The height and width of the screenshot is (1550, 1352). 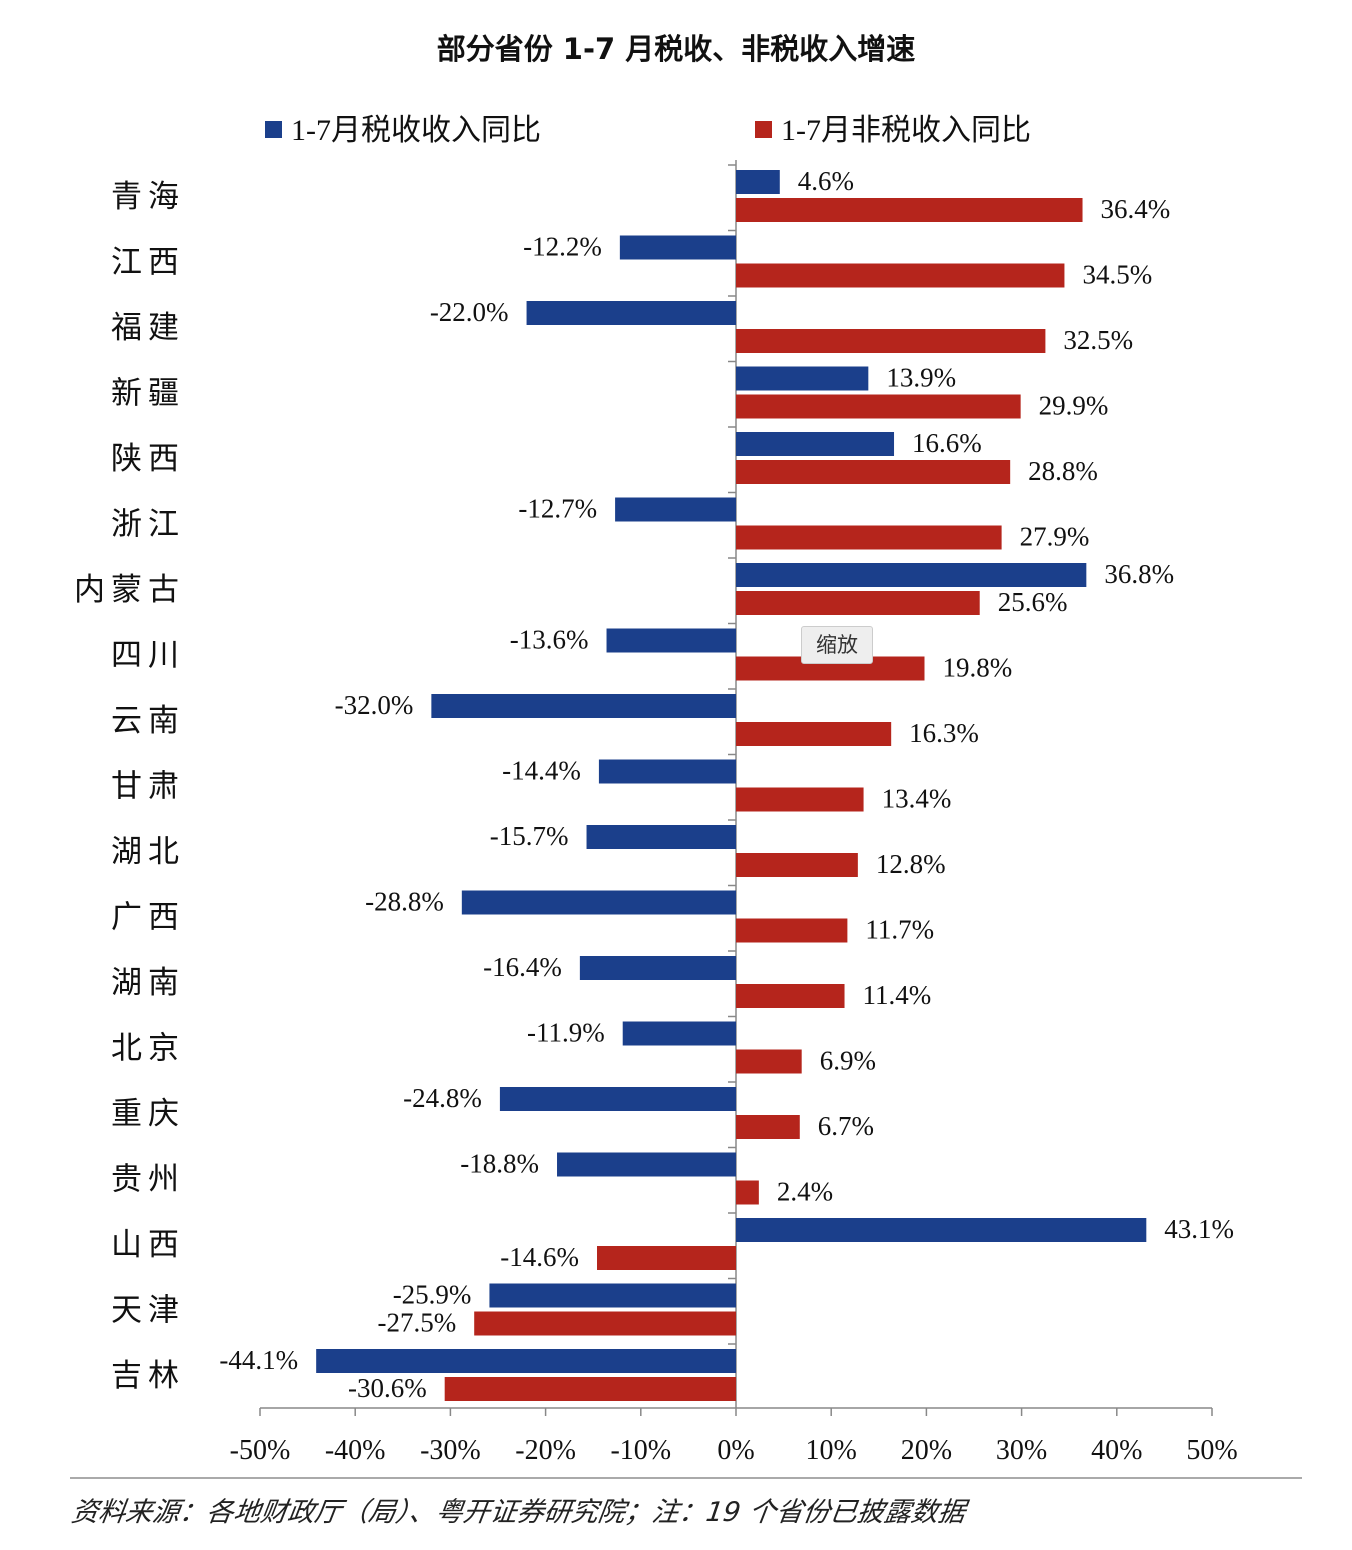 What do you see at coordinates (258, 1360) in the screenshot?
I see `data-label: -44.1%` at bounding box center [258, 1360].